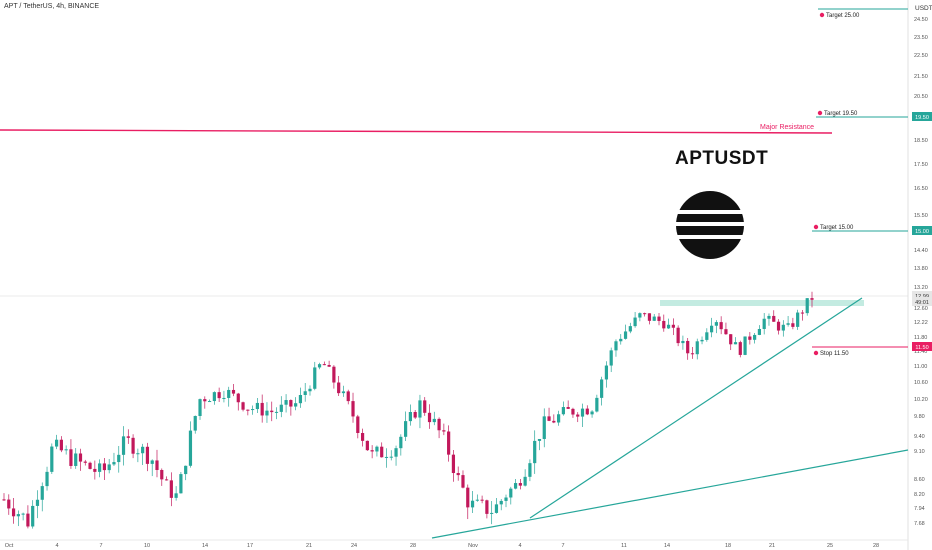 The image size is (932, 550). What do you see at coordinates (921, 77) in the screenshot?
I see `y-tick-label: 21.50` at bounding box center [921, 77].